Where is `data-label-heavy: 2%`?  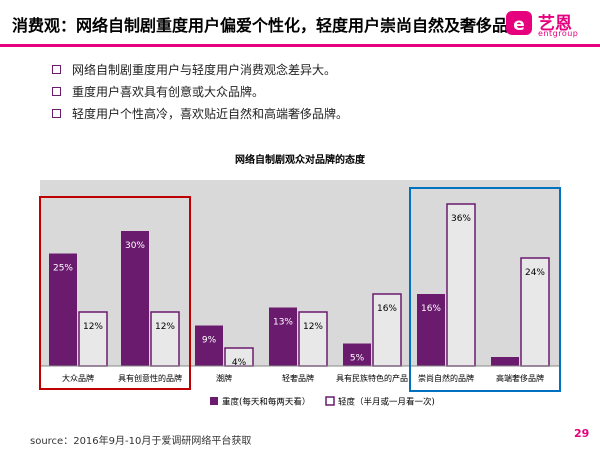
data-label-heavy: 2% is located at coordinates (505, 372).